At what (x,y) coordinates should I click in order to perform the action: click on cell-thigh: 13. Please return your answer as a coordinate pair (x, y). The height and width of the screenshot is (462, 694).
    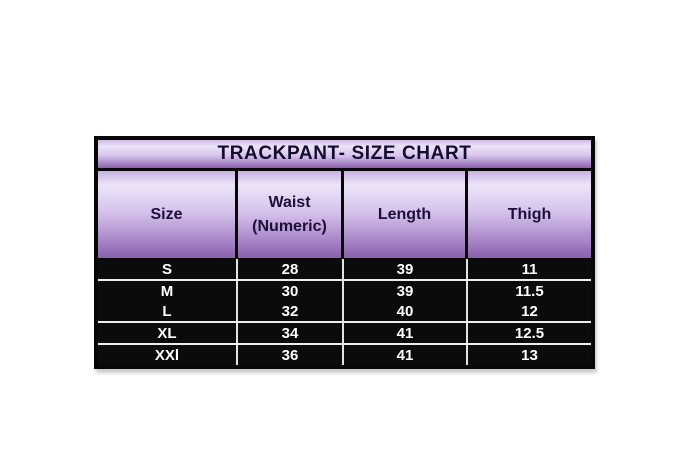
    Looking at the image, I should click on (529, 355).